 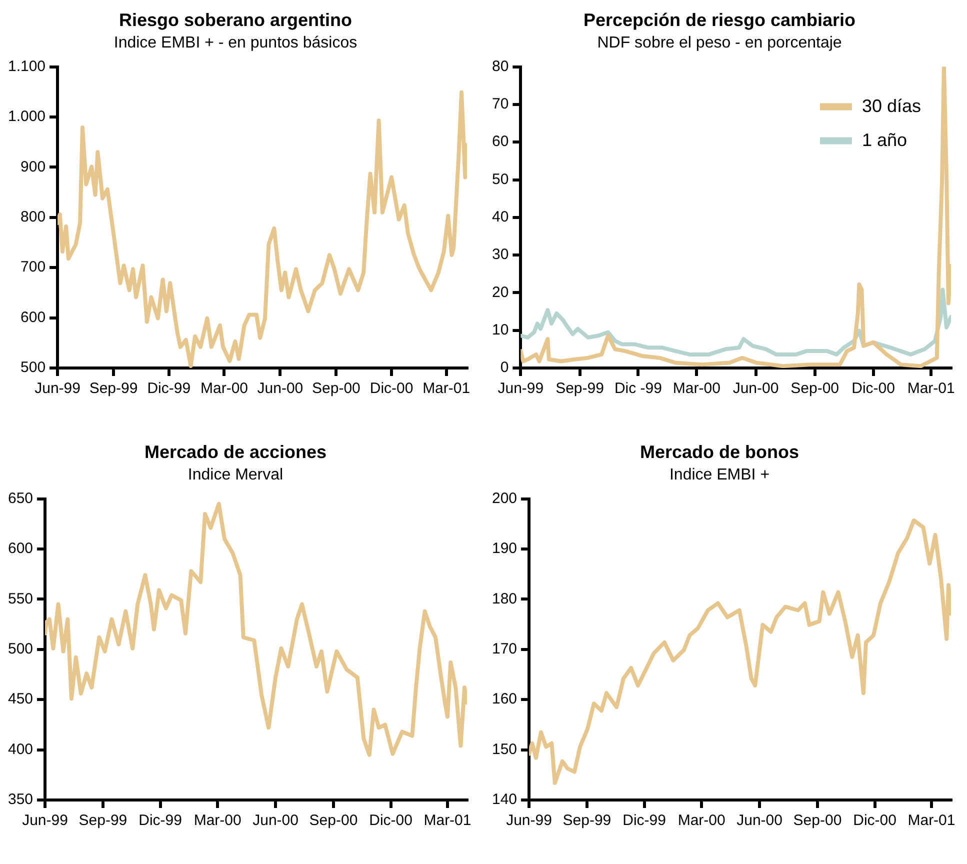 What do you see at coordinates (236, 475) in the screenshot?
I see `chart-subtitle: Indice Merval` at bounding box center [236, 475].